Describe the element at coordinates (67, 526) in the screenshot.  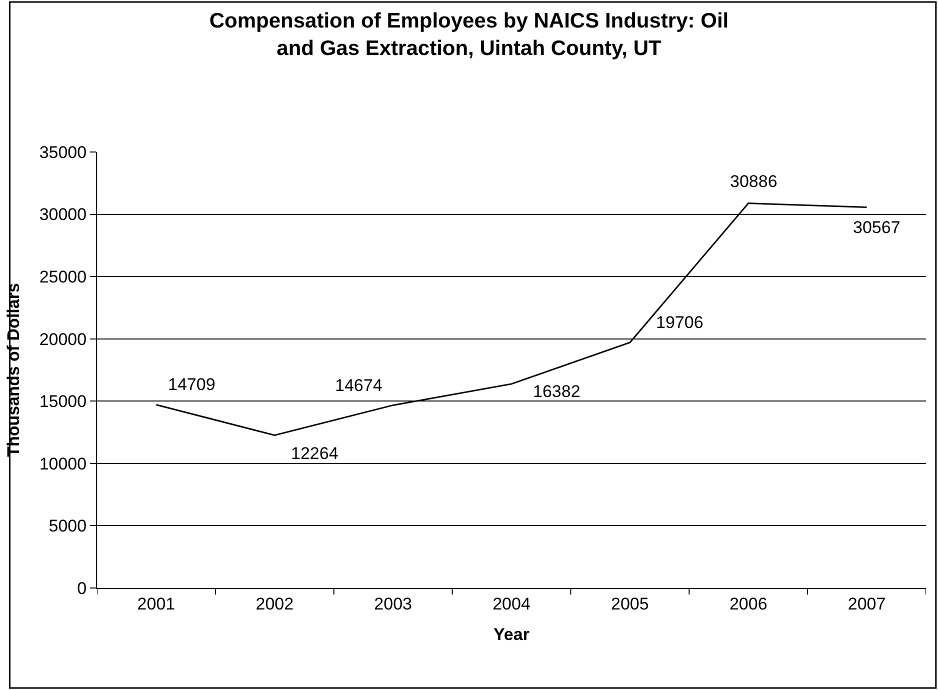
I see `y-tick-label: 5000` at that location.